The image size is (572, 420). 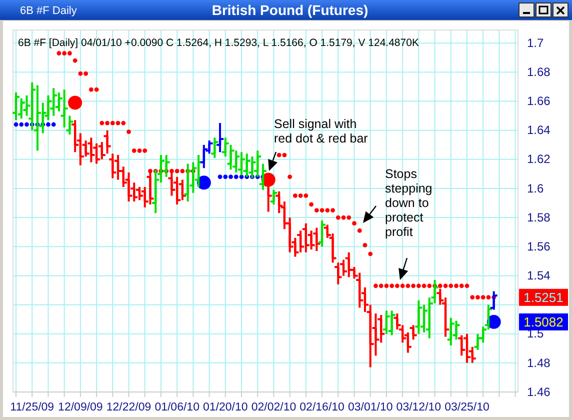 What do you see at coordinates (80, 407) in the screenshot?
I see `x-tick-label: 12/09/09` at bounding box center [80, 407].